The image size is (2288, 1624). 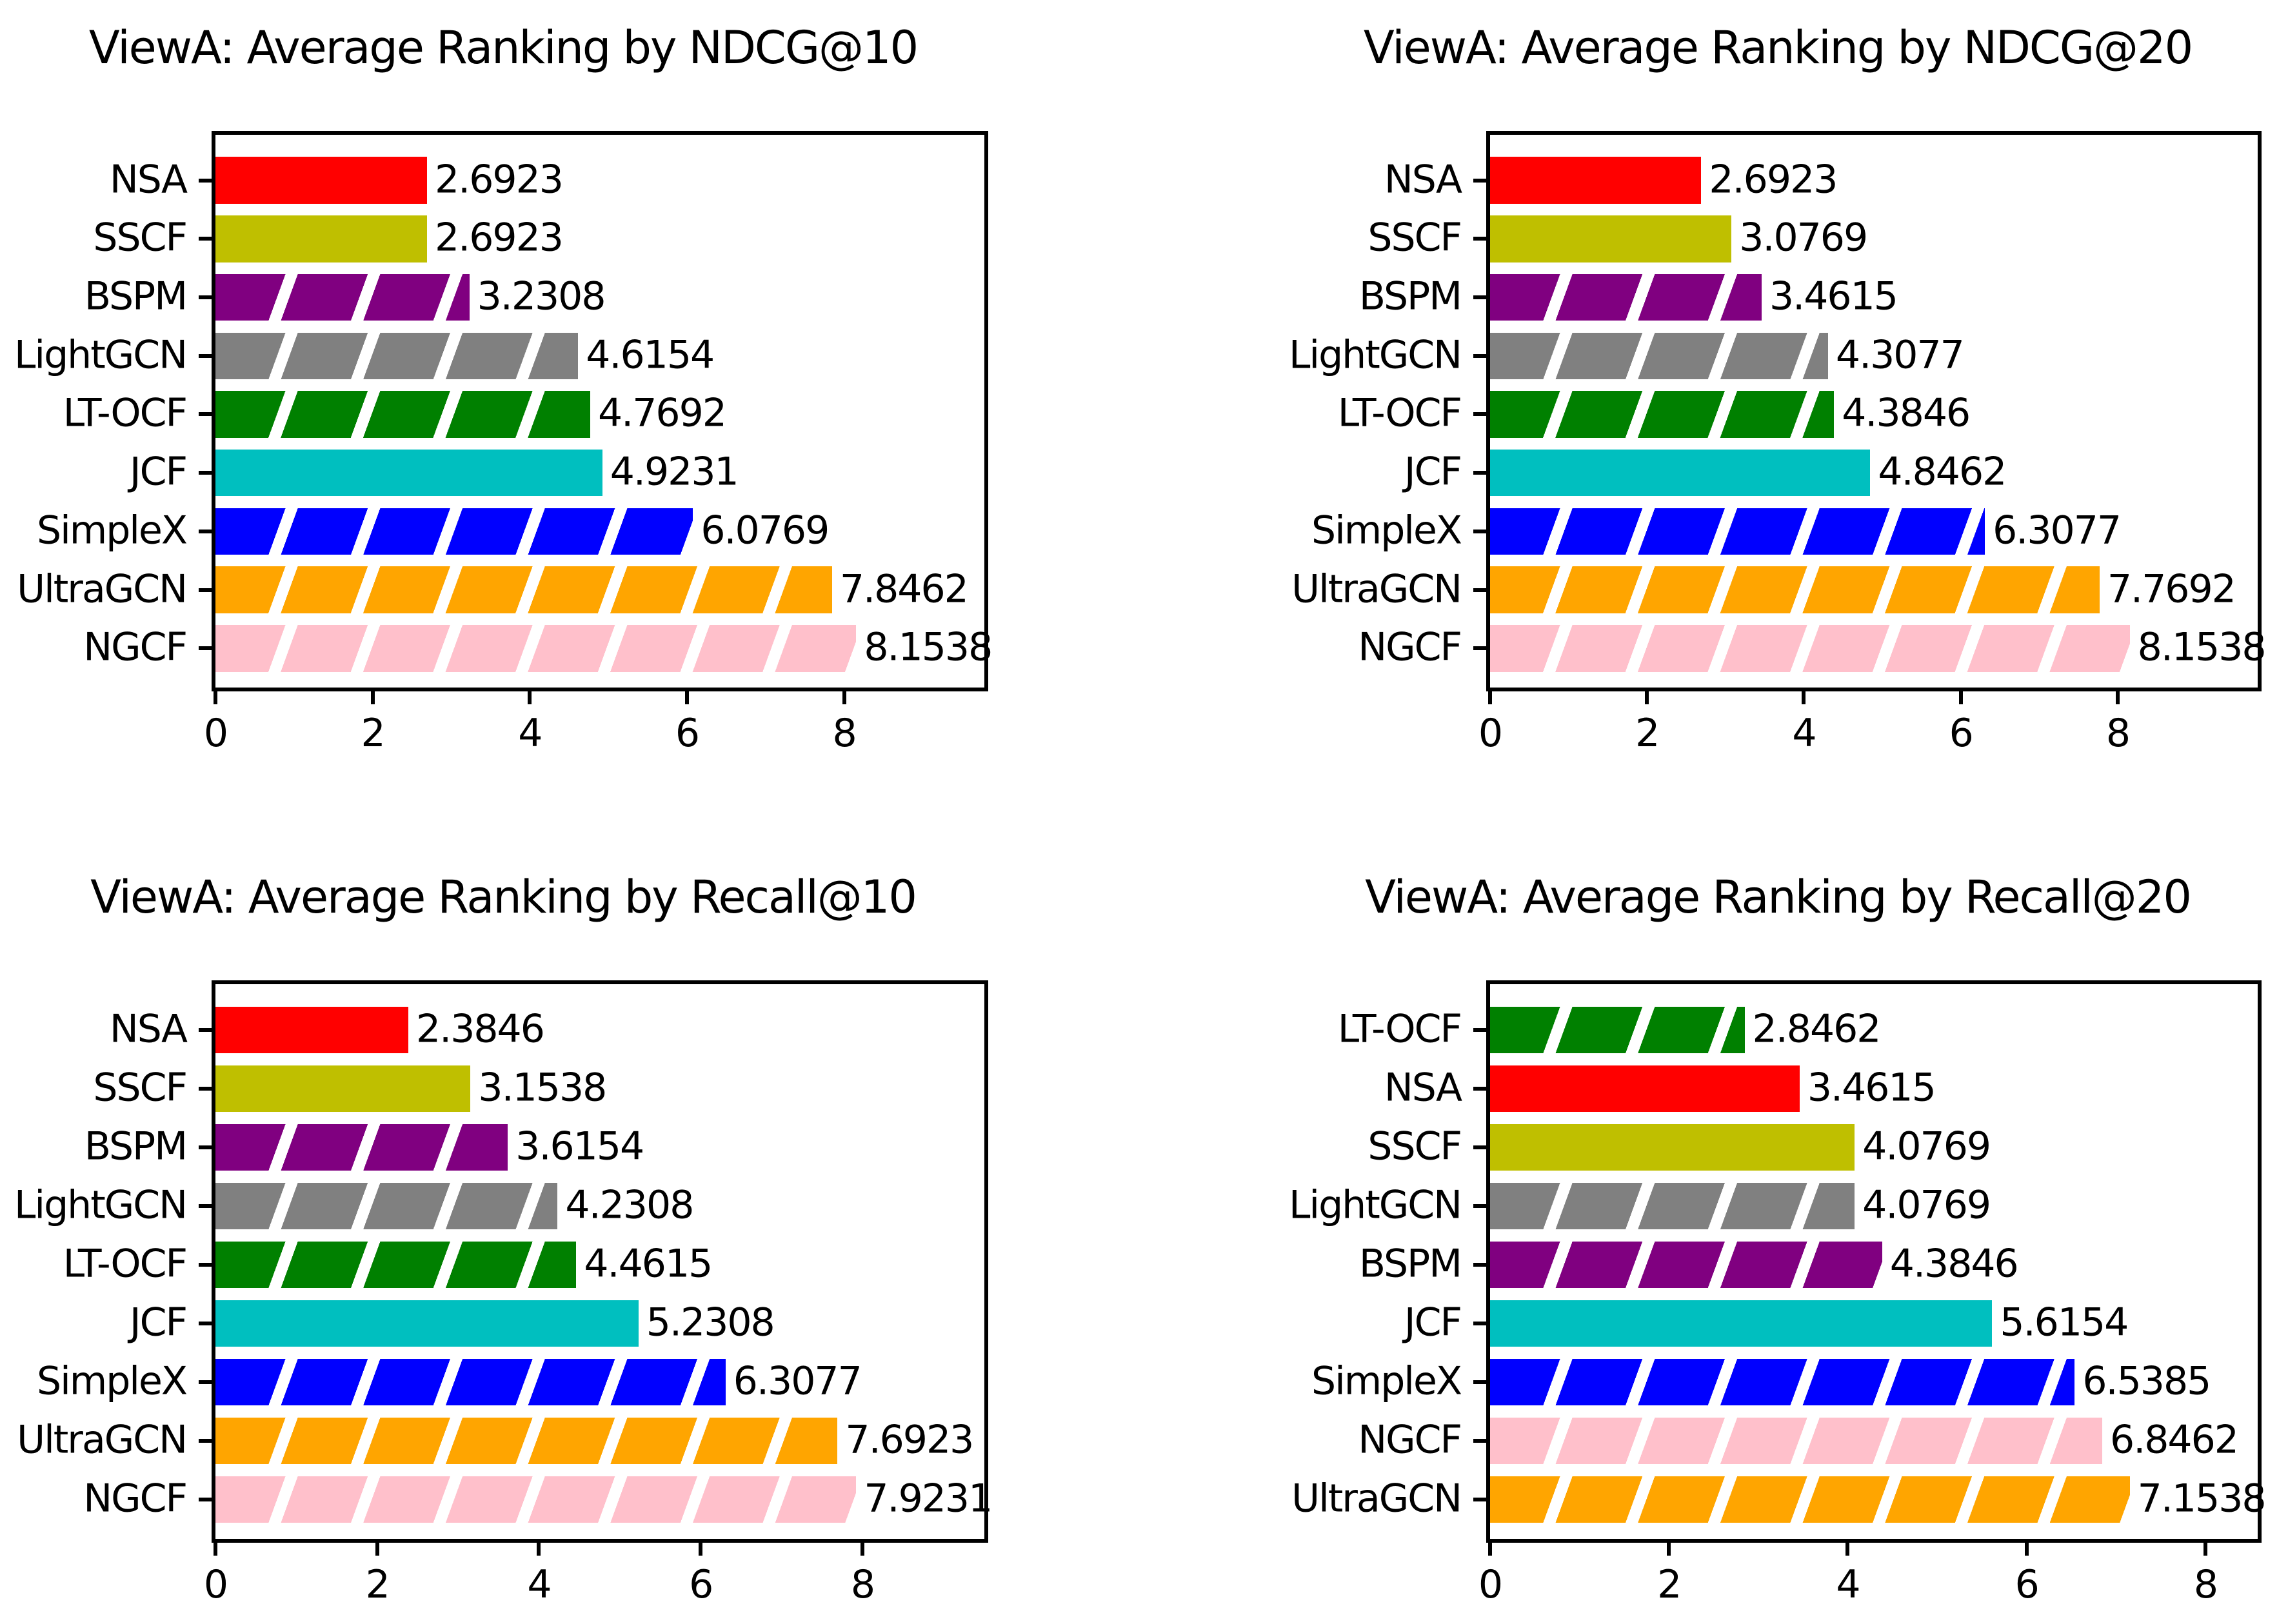 What do you see at coordinates (215, 733) in the screenshot?
I see `x-tick-label: 0` at bounding box center [215, 733].